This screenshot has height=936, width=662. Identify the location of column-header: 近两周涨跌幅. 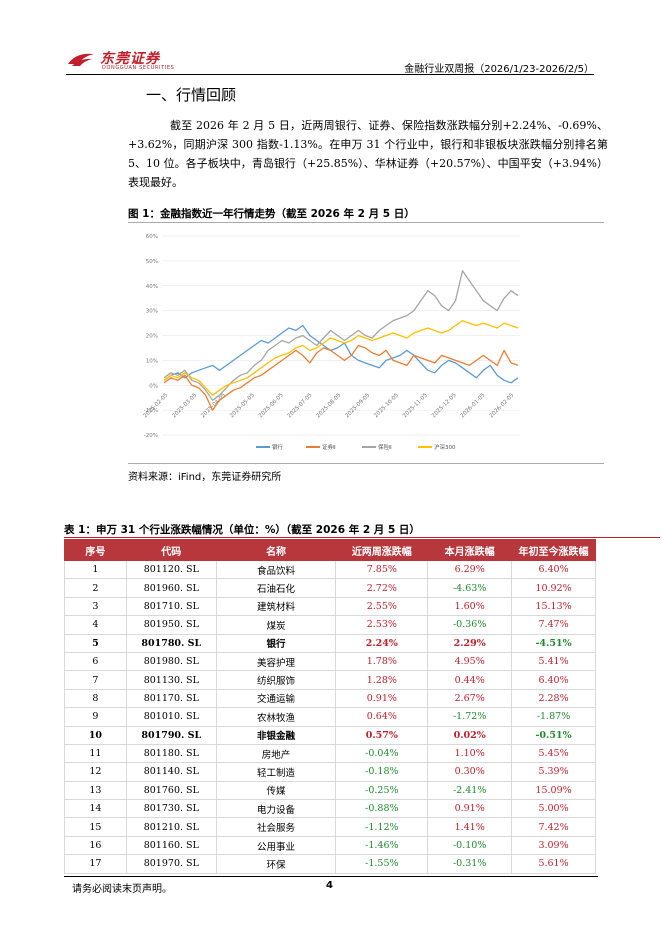
(382, 550).